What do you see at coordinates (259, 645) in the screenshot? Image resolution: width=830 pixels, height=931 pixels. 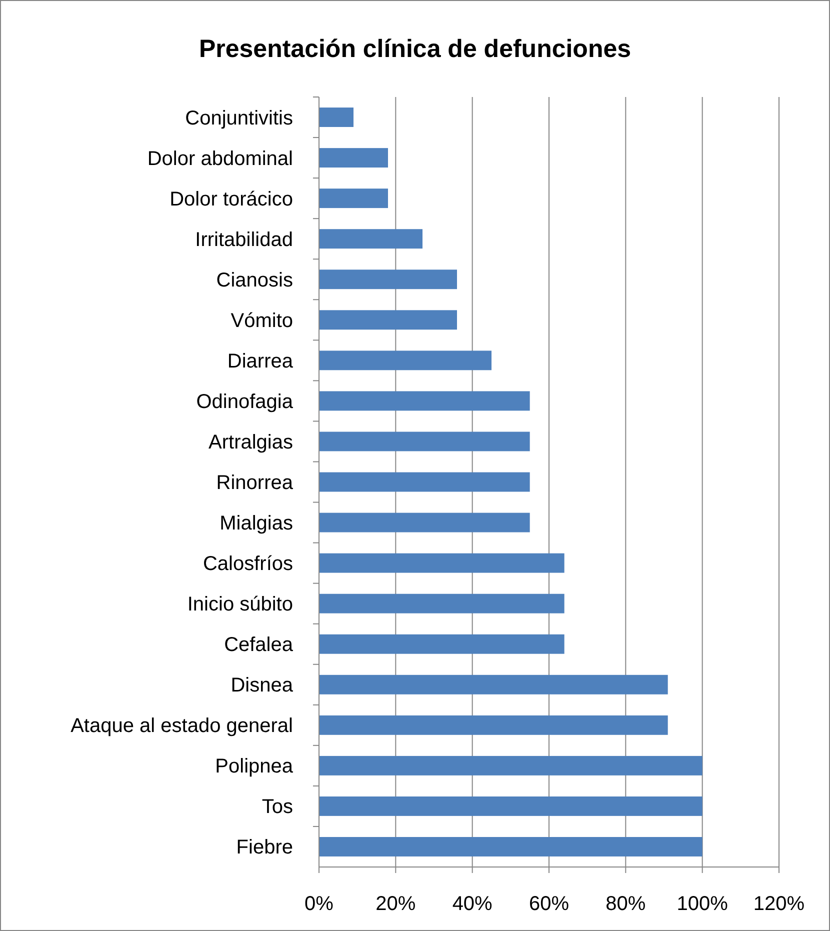 I see `y-tick-label: Cefalea` at bounding box center [259, 645].